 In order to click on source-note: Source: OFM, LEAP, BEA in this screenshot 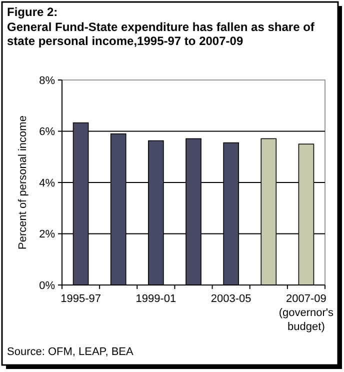, I will do `click(70, 352)`.